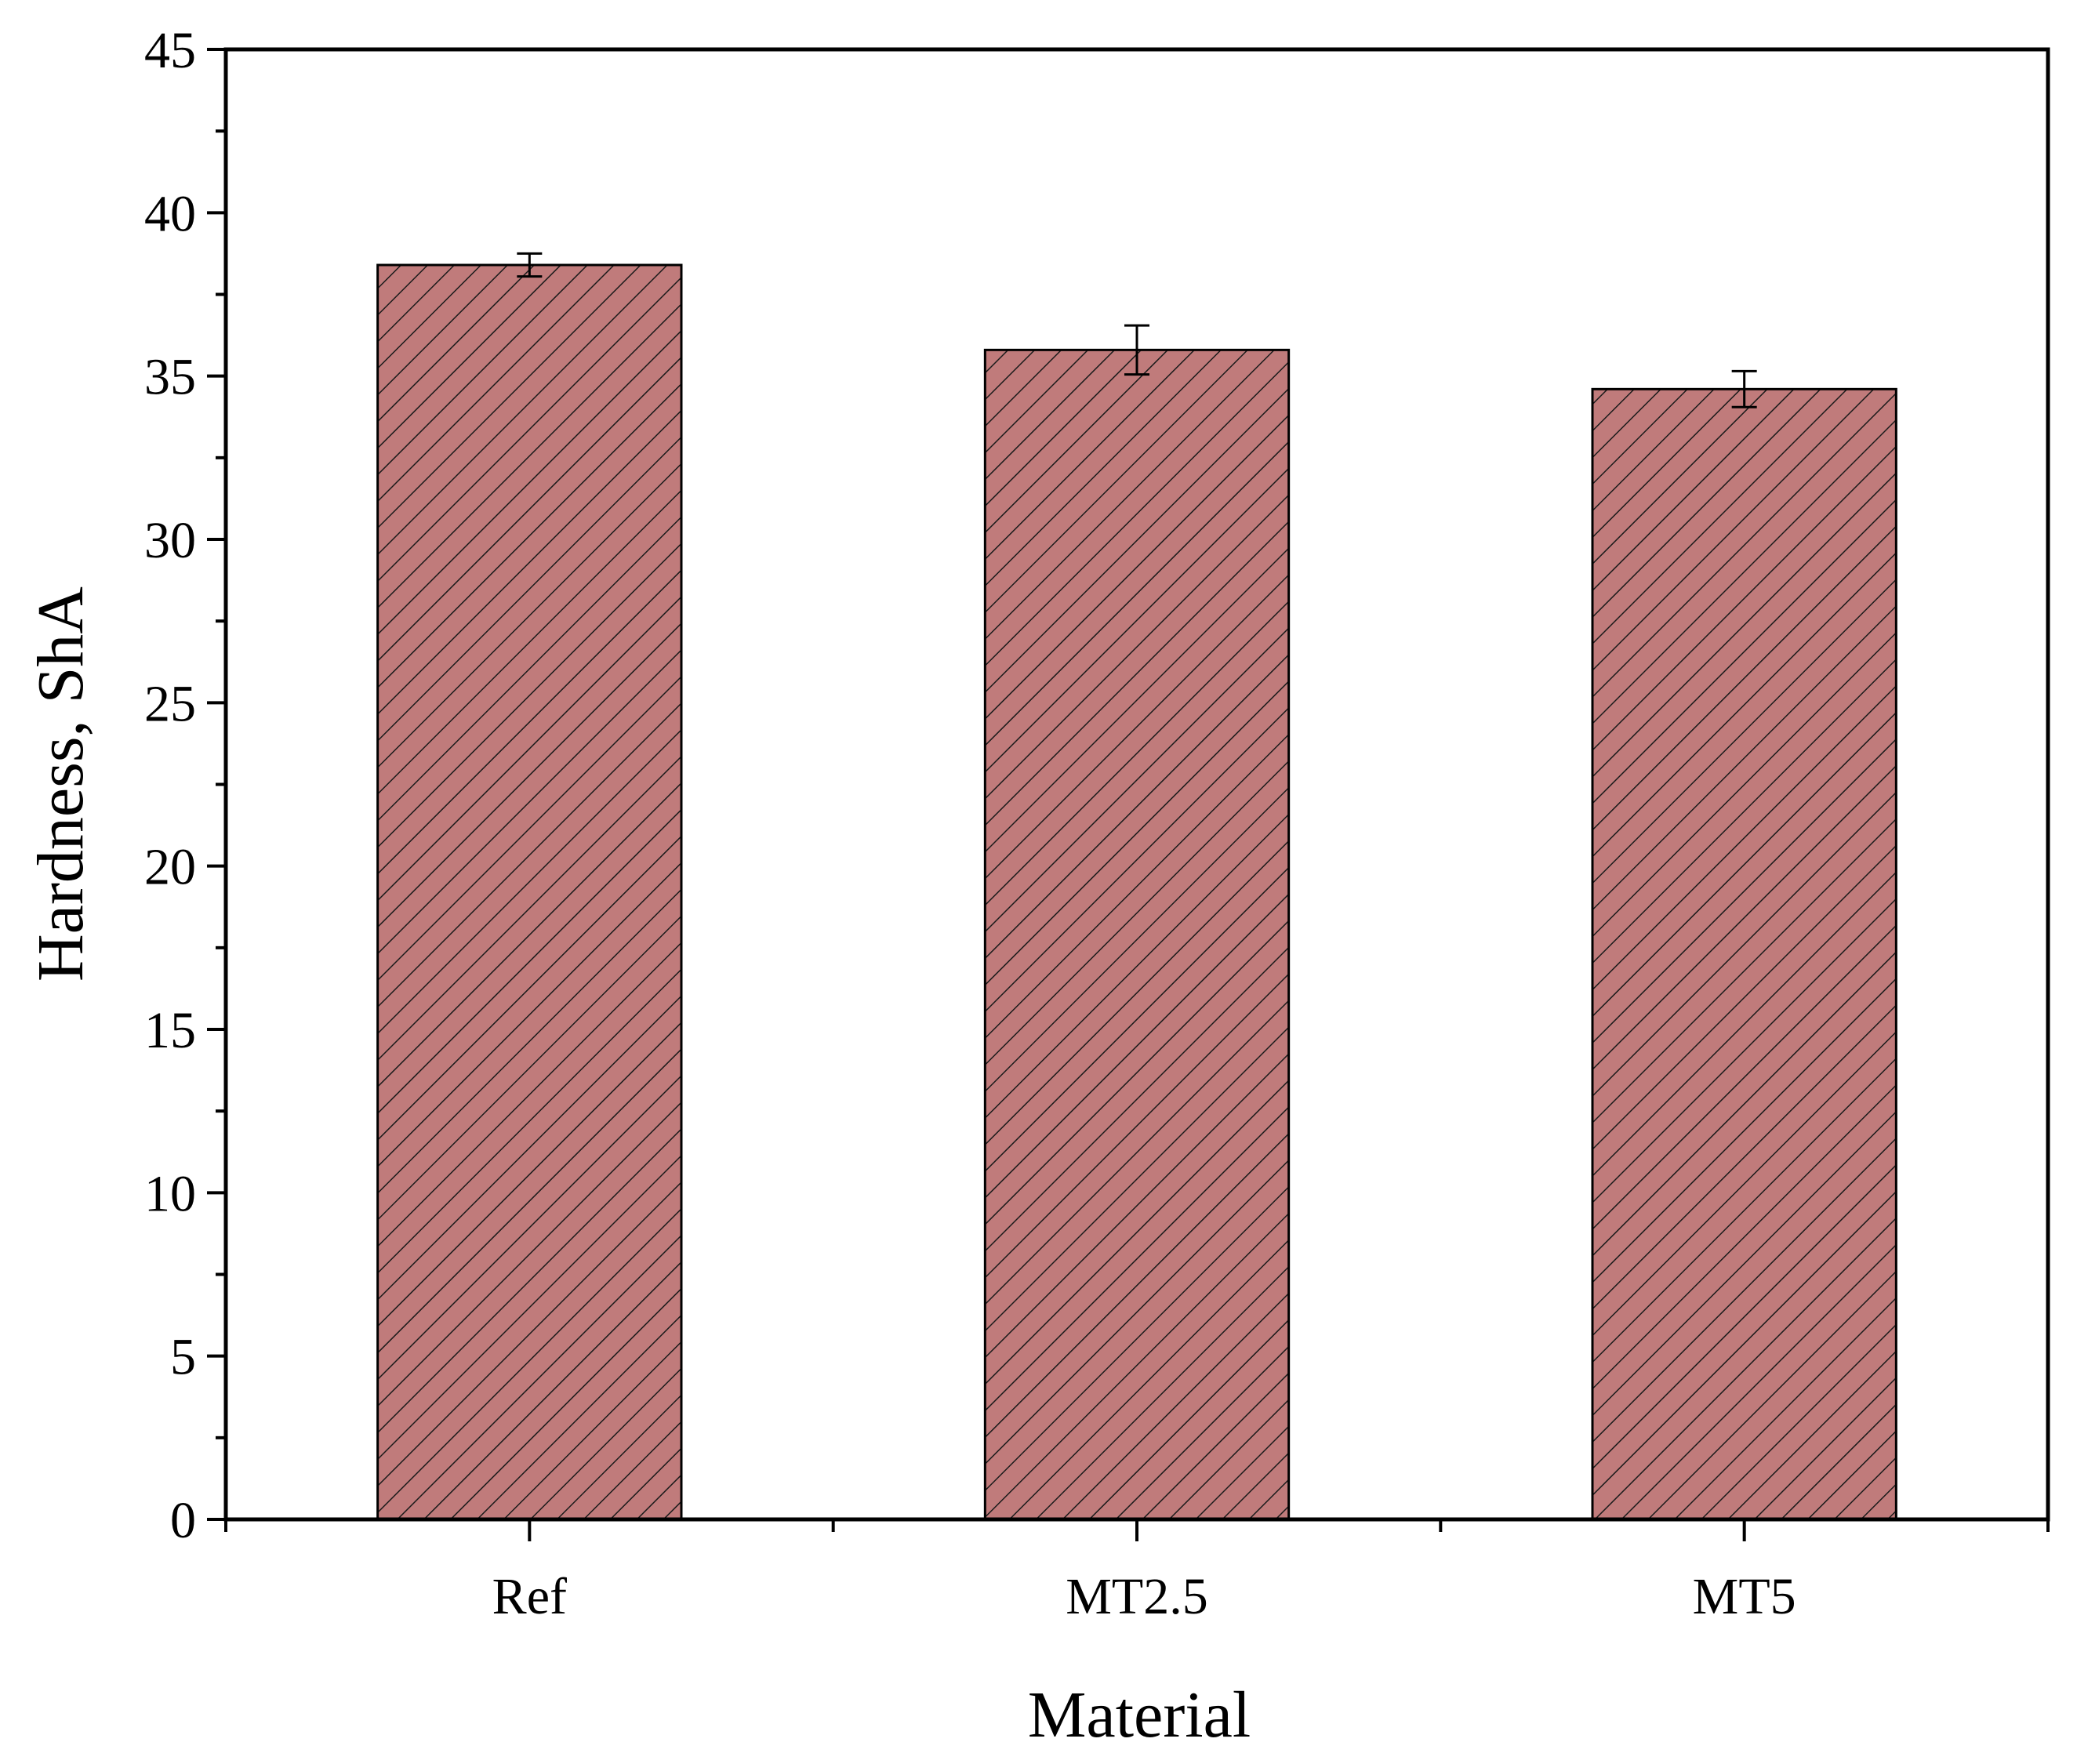 This screenshot has width=2077, height=1764. Describe the element at coordinates (170, 377) in the screenshot. I see `y-tick-label: 35` at that location.